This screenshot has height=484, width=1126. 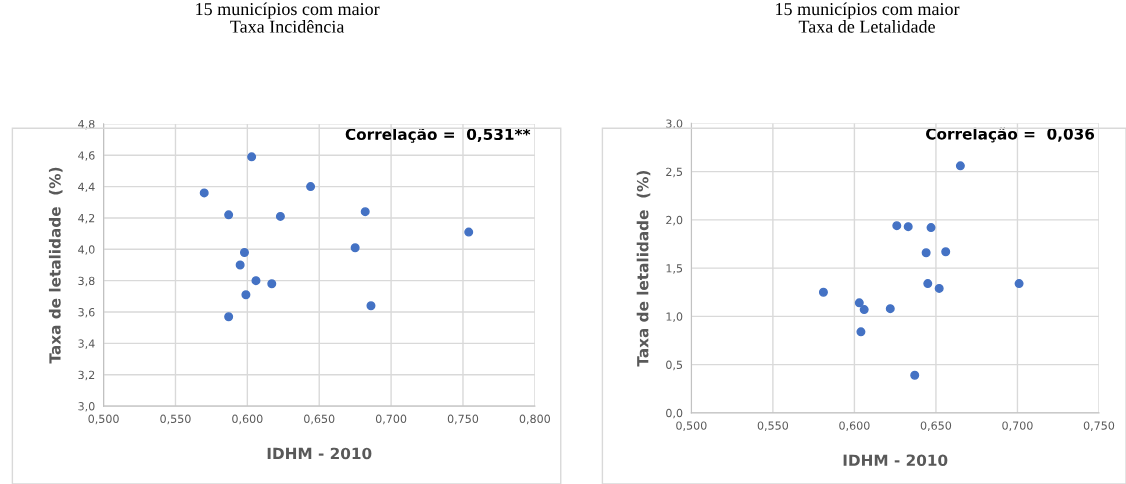 I want to click on chart-title: 15 municípios com maior Taxa de Letalidade, so click(x=868, y=17).